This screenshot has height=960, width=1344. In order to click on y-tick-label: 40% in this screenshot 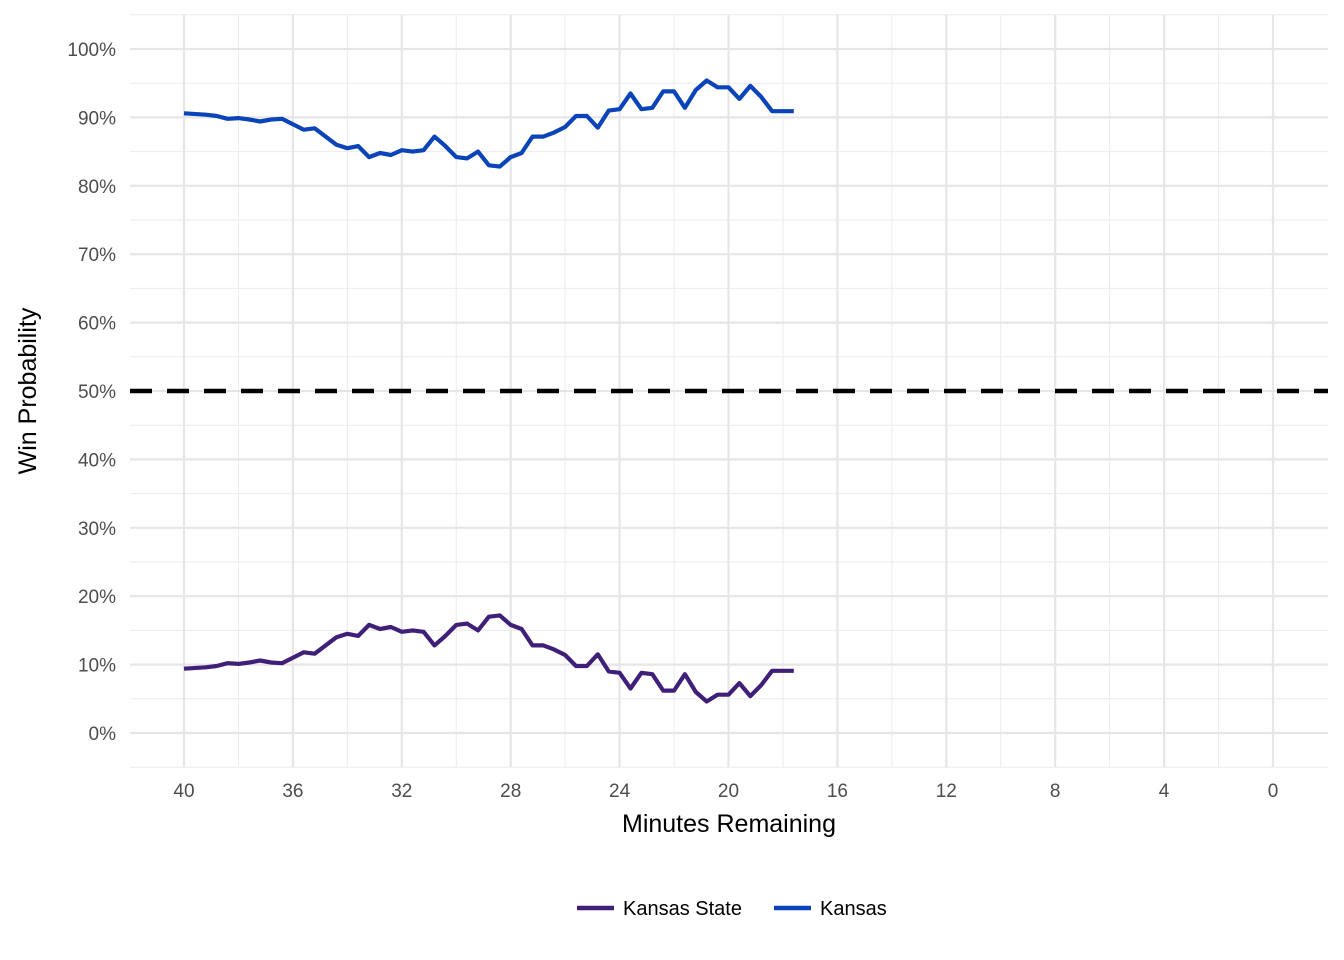, I will do `click(97, 460)`.